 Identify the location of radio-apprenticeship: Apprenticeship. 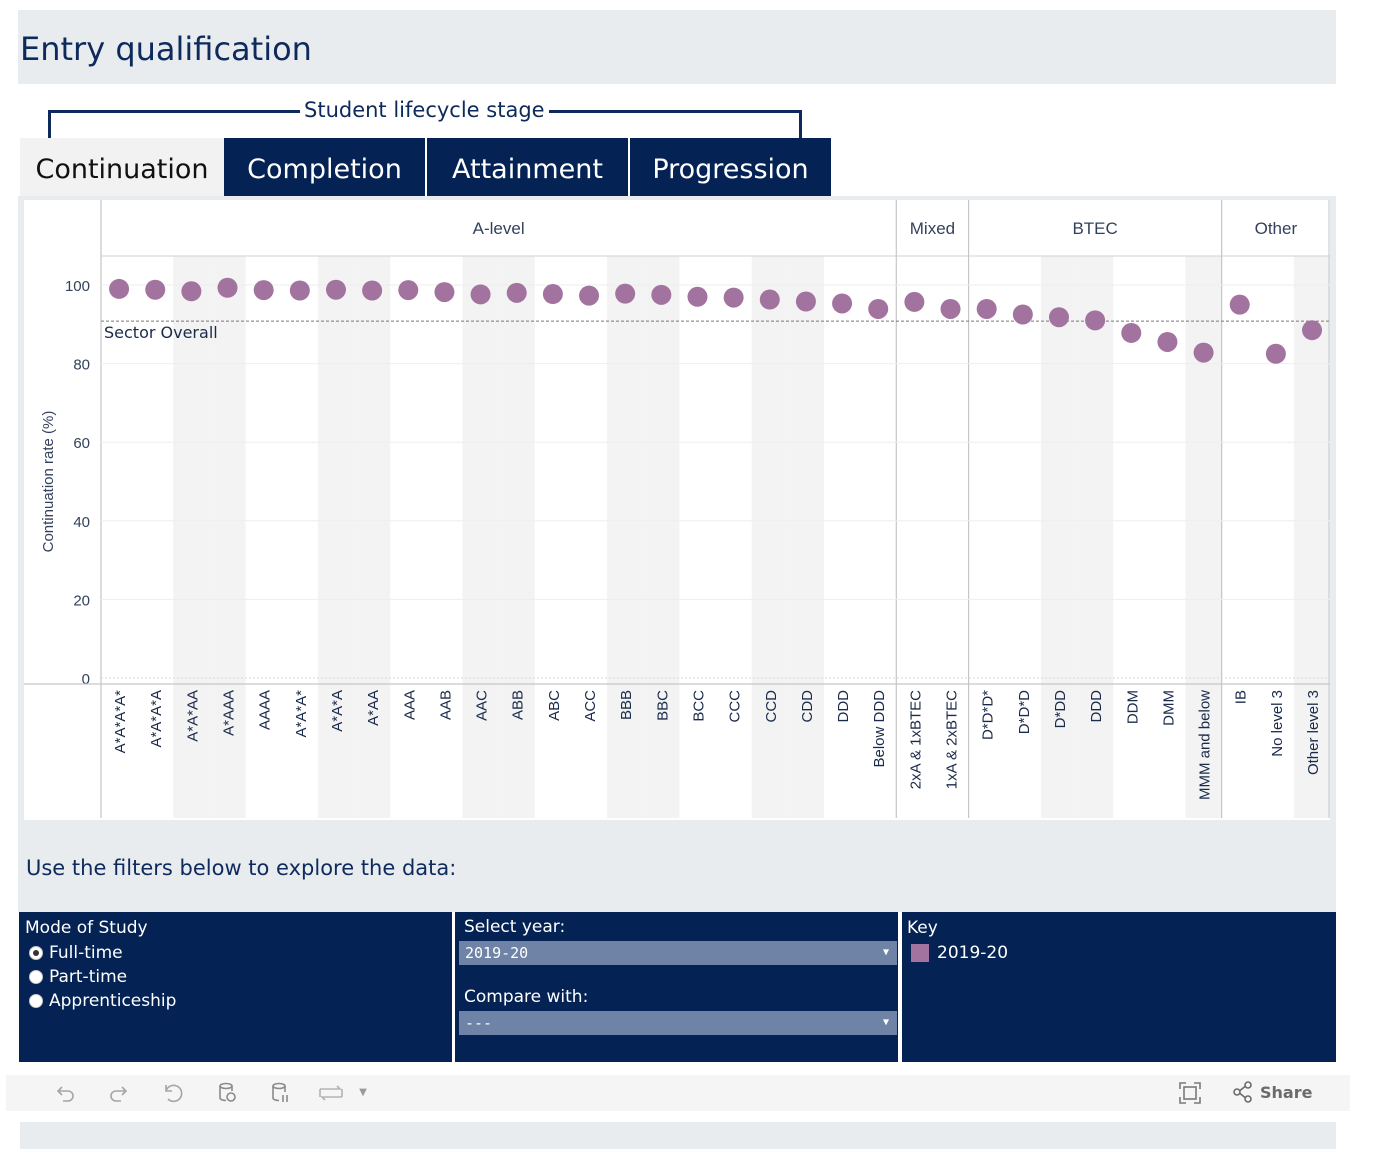
(102, 1001).